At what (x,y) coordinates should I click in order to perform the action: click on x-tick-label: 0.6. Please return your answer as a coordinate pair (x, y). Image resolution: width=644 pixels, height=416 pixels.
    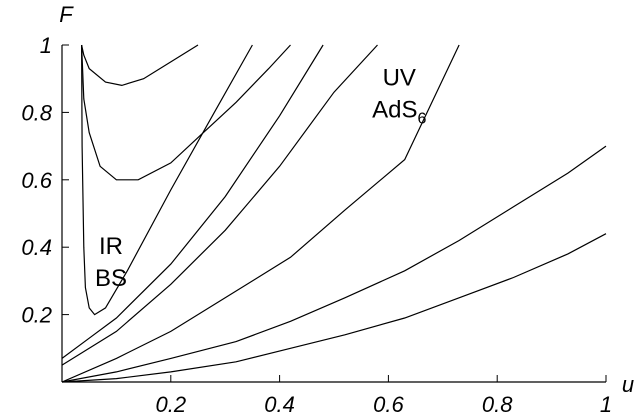
    Looking at the image, I should click on (388, 404).